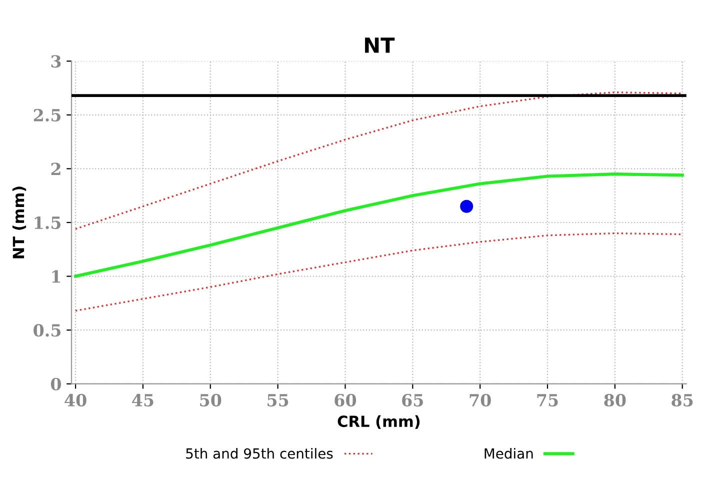 The width and height of the screenshot is (715, 489). I want to click on x-tick-label: 55, so click(278, 400).